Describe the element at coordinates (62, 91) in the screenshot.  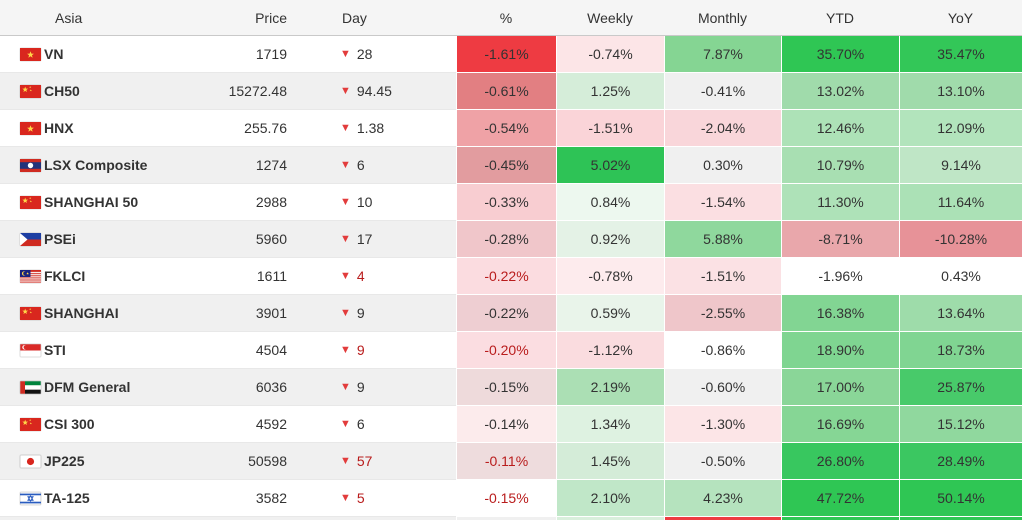
I see `index-name: CH50` at that location.